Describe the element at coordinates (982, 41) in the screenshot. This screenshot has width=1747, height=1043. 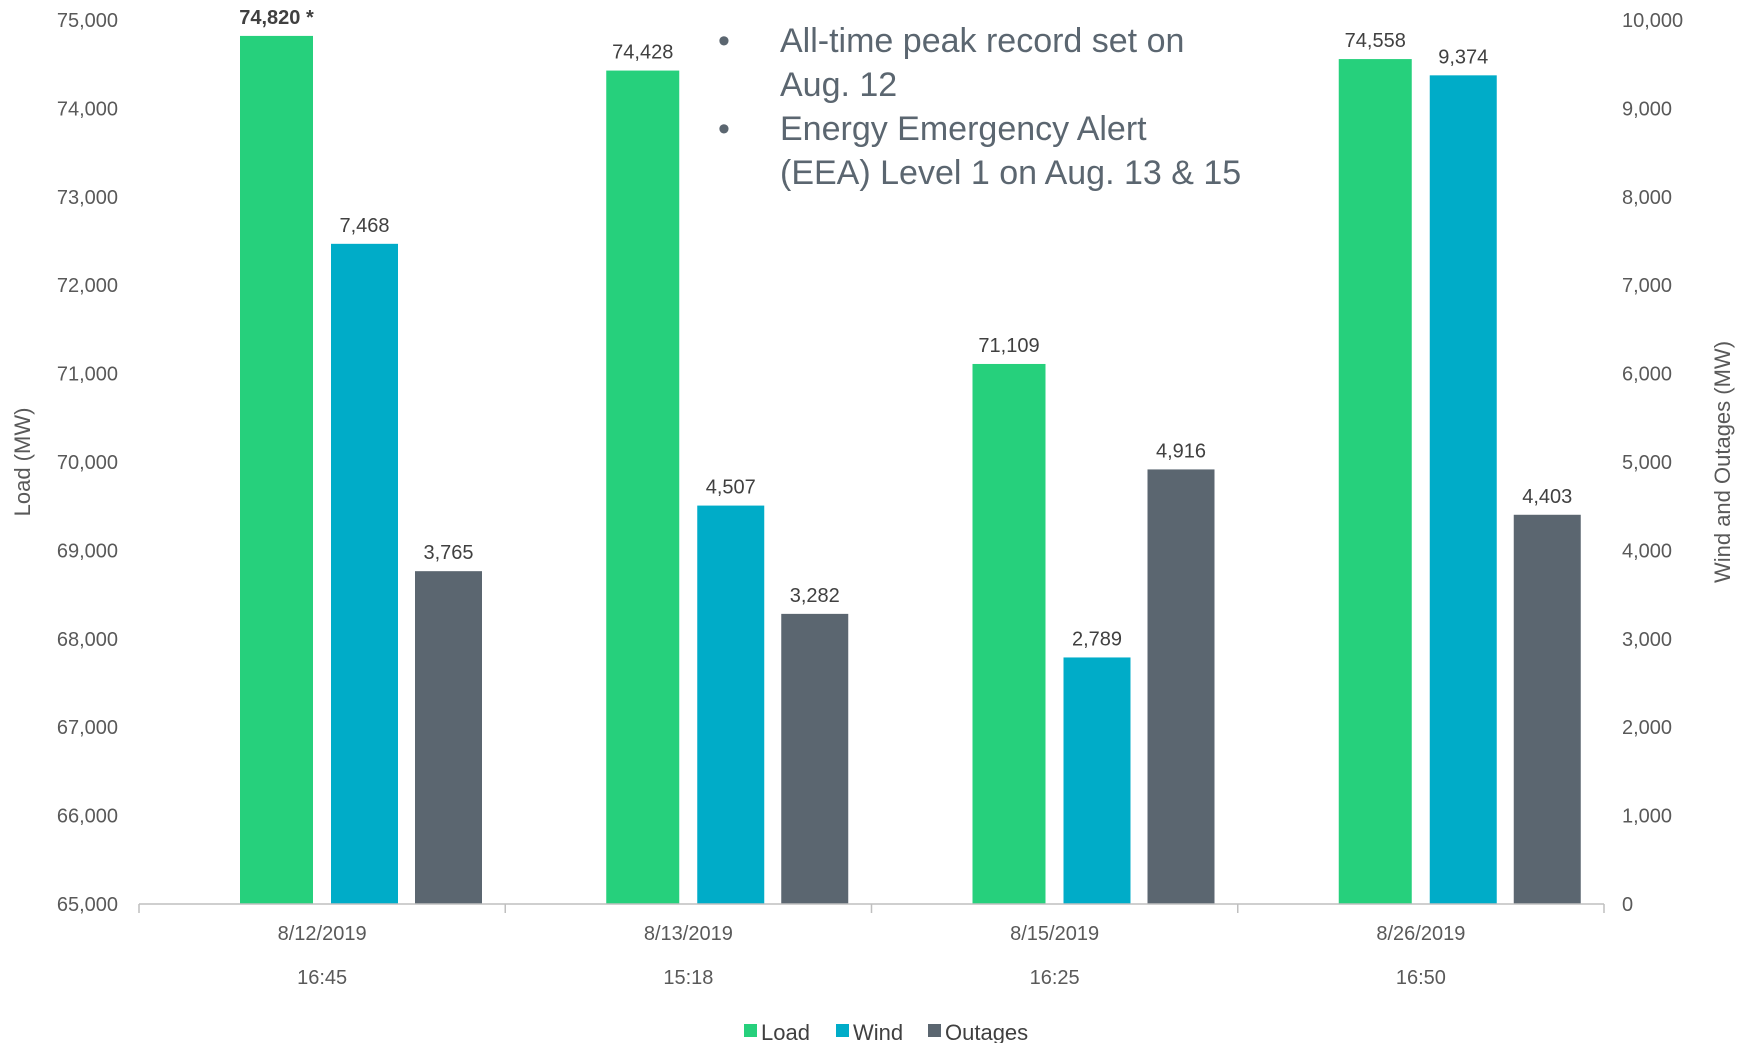
I see `note-text-line: All-time peak record set on` at that location.